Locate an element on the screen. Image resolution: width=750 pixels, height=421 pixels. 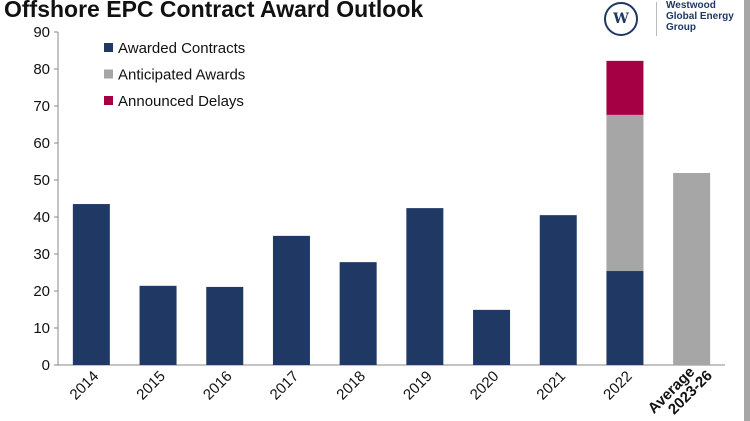
bar-announced-delays is located at coordinates (625, 87).